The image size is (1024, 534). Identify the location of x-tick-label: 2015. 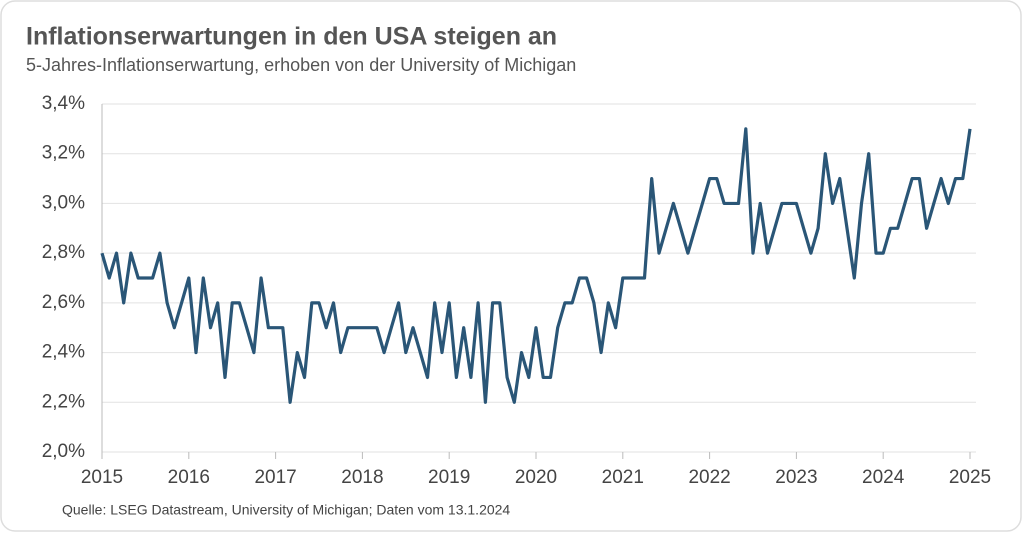
(102, 477).